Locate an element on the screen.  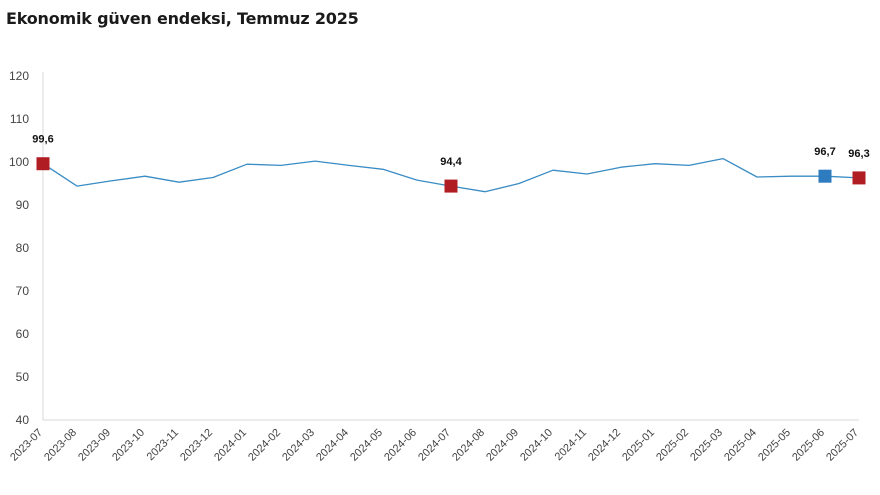
x-tick-label: 2024-02 is located at coordinates (264, 445).